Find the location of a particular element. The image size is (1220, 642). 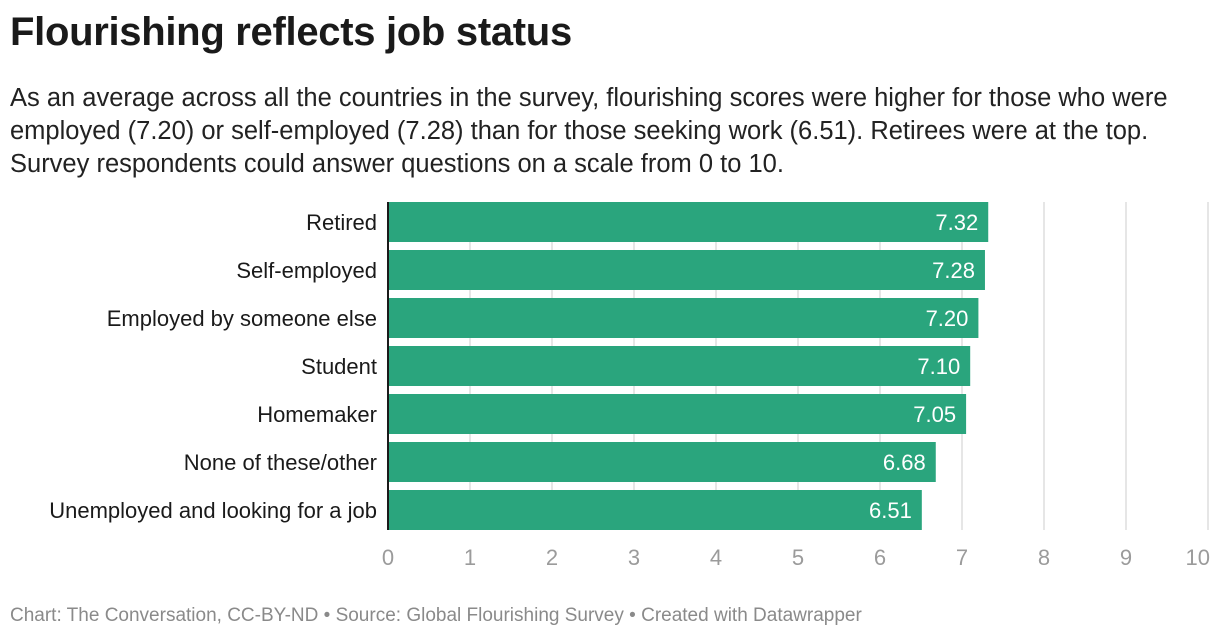

category-label: Self-employed is located at coordinates (306, 270).